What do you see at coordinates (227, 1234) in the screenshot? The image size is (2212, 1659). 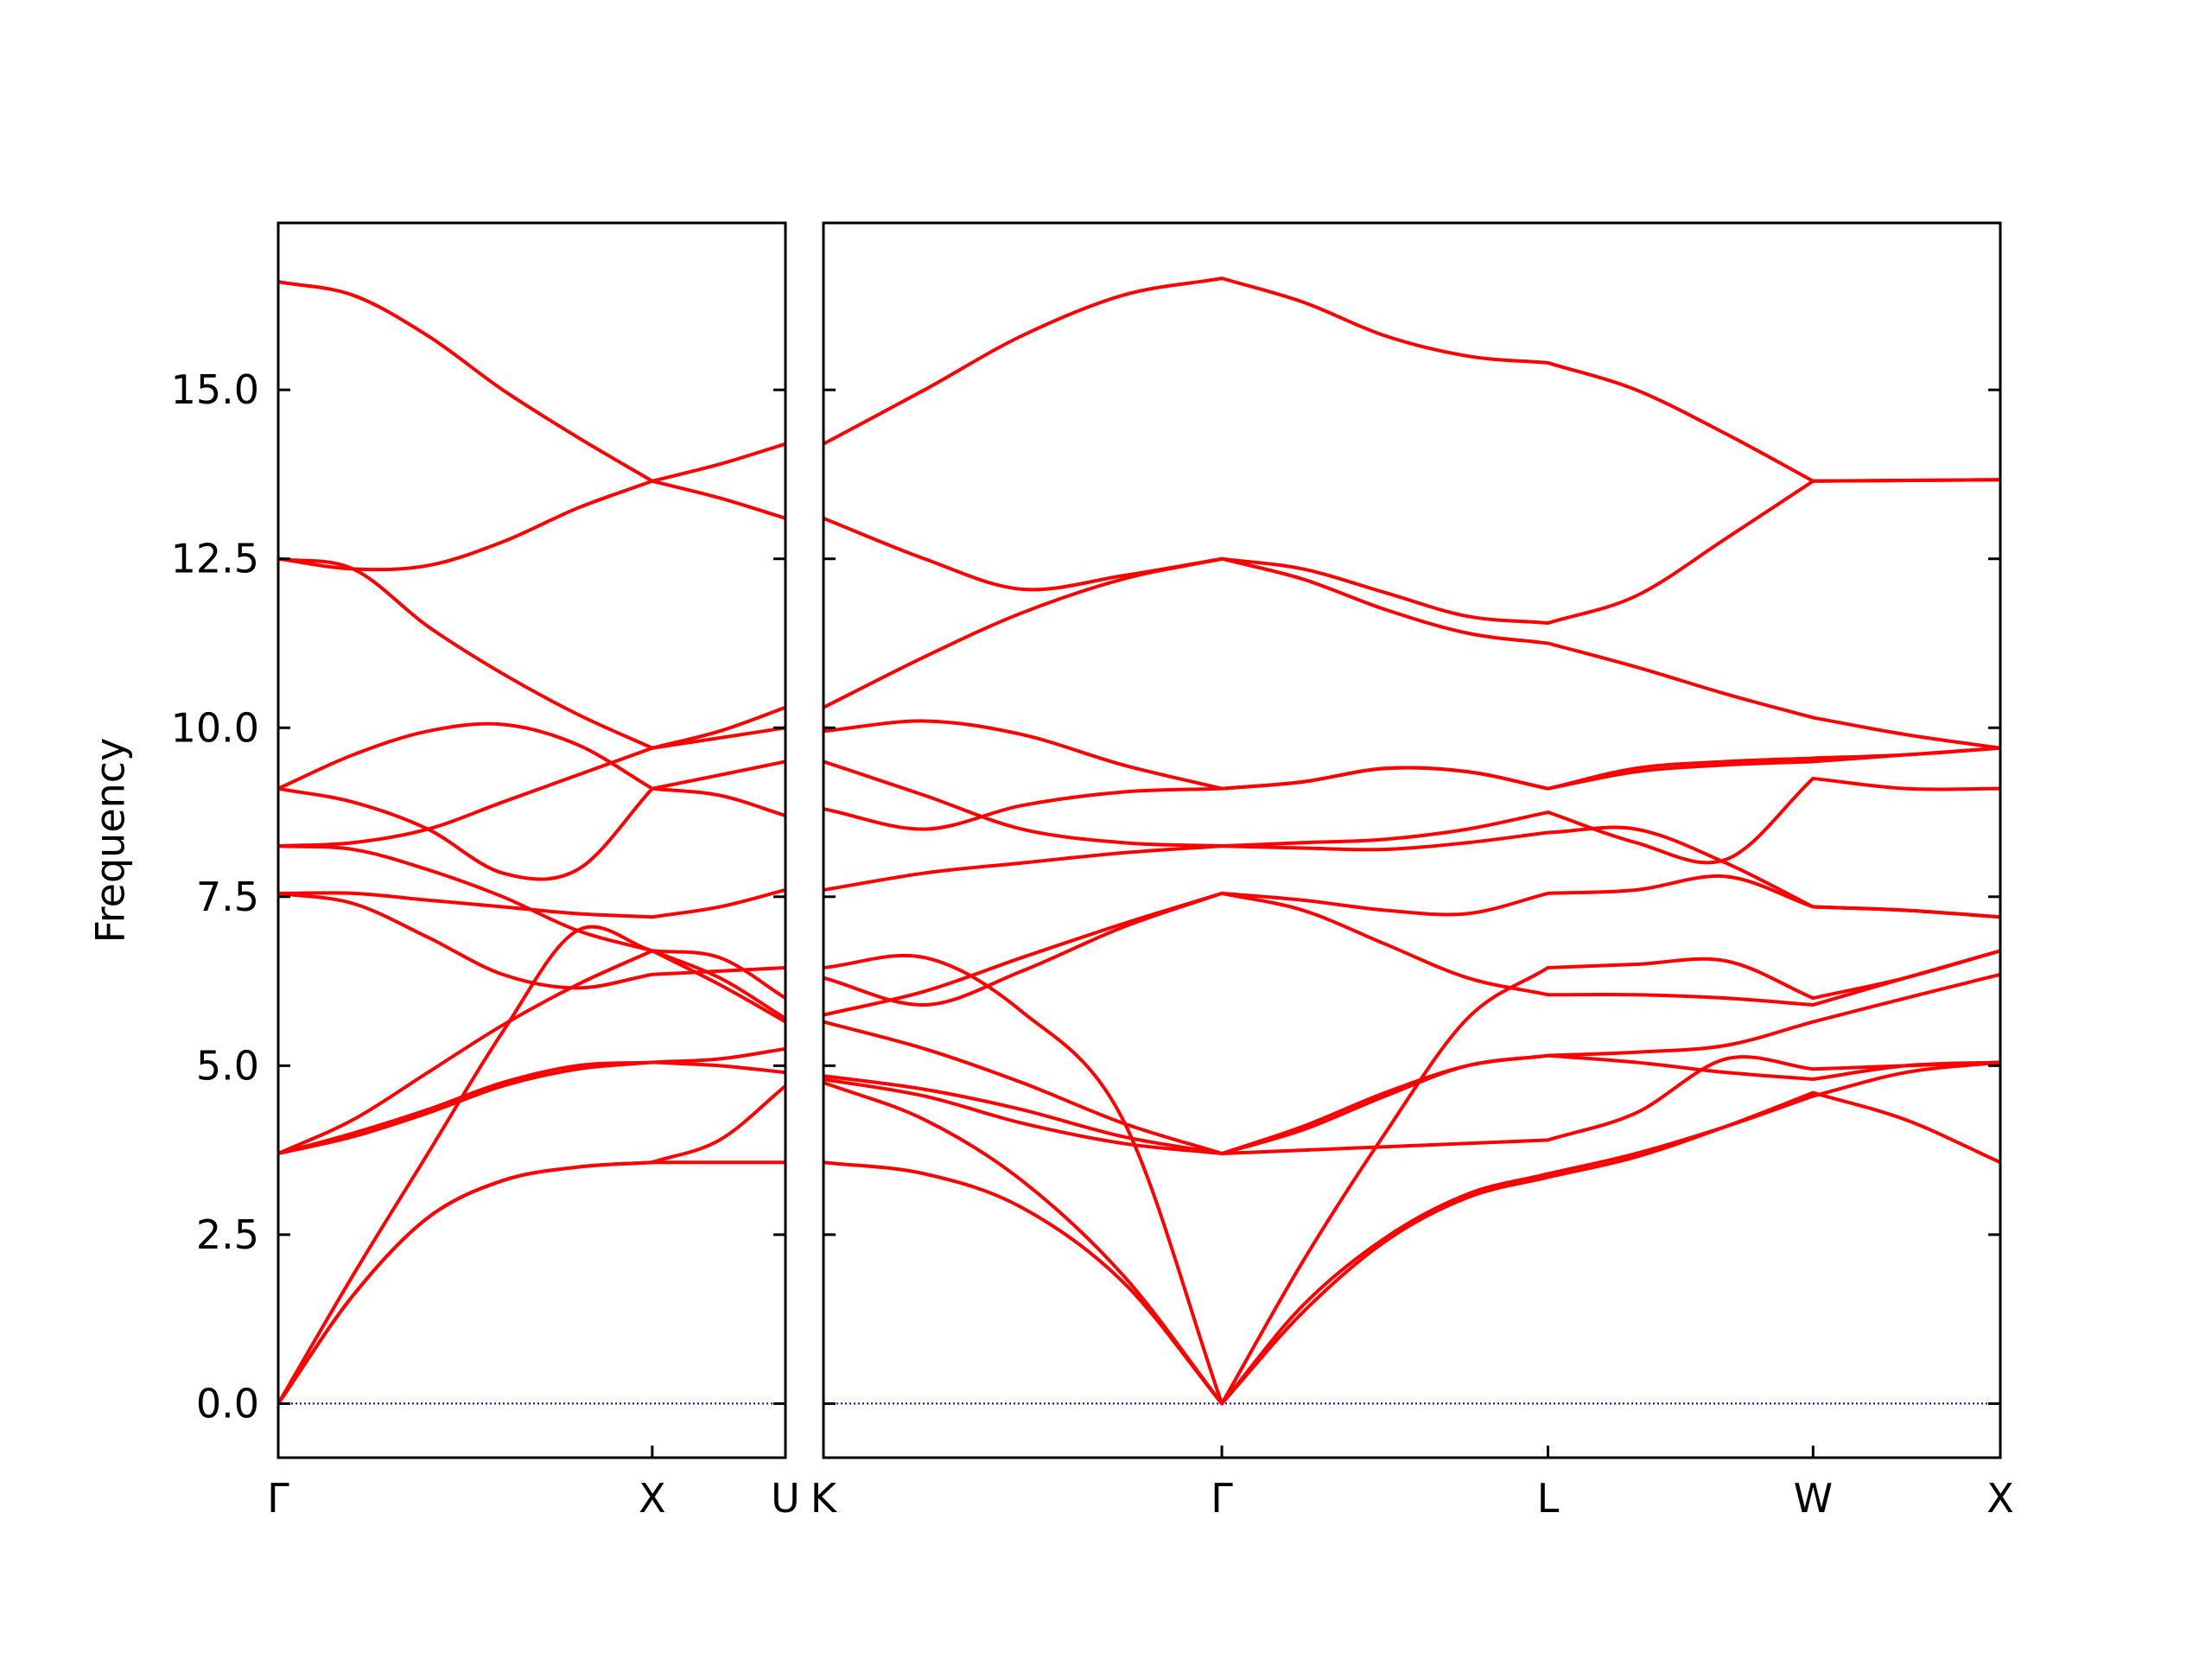 I see `y-tick-label: 2.5` at bounding box center [227, 1234].